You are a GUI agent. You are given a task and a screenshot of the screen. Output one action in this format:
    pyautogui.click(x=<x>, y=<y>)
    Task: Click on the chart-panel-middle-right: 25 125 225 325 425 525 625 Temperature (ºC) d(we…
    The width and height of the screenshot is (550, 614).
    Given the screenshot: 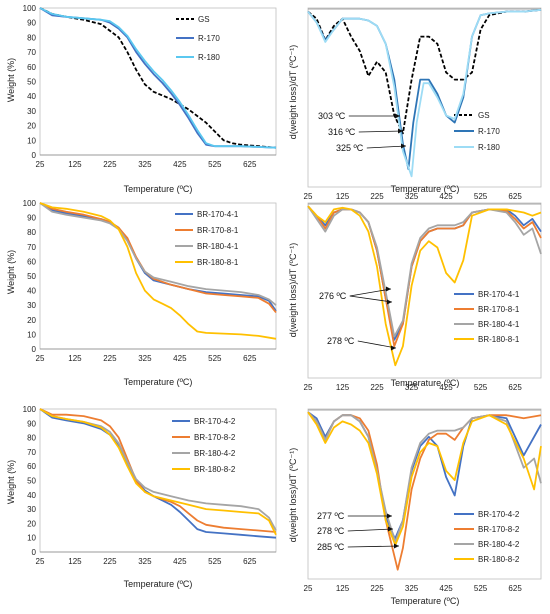 What is the action you would take?
    pyautogui.click(x=415, y=297)
    